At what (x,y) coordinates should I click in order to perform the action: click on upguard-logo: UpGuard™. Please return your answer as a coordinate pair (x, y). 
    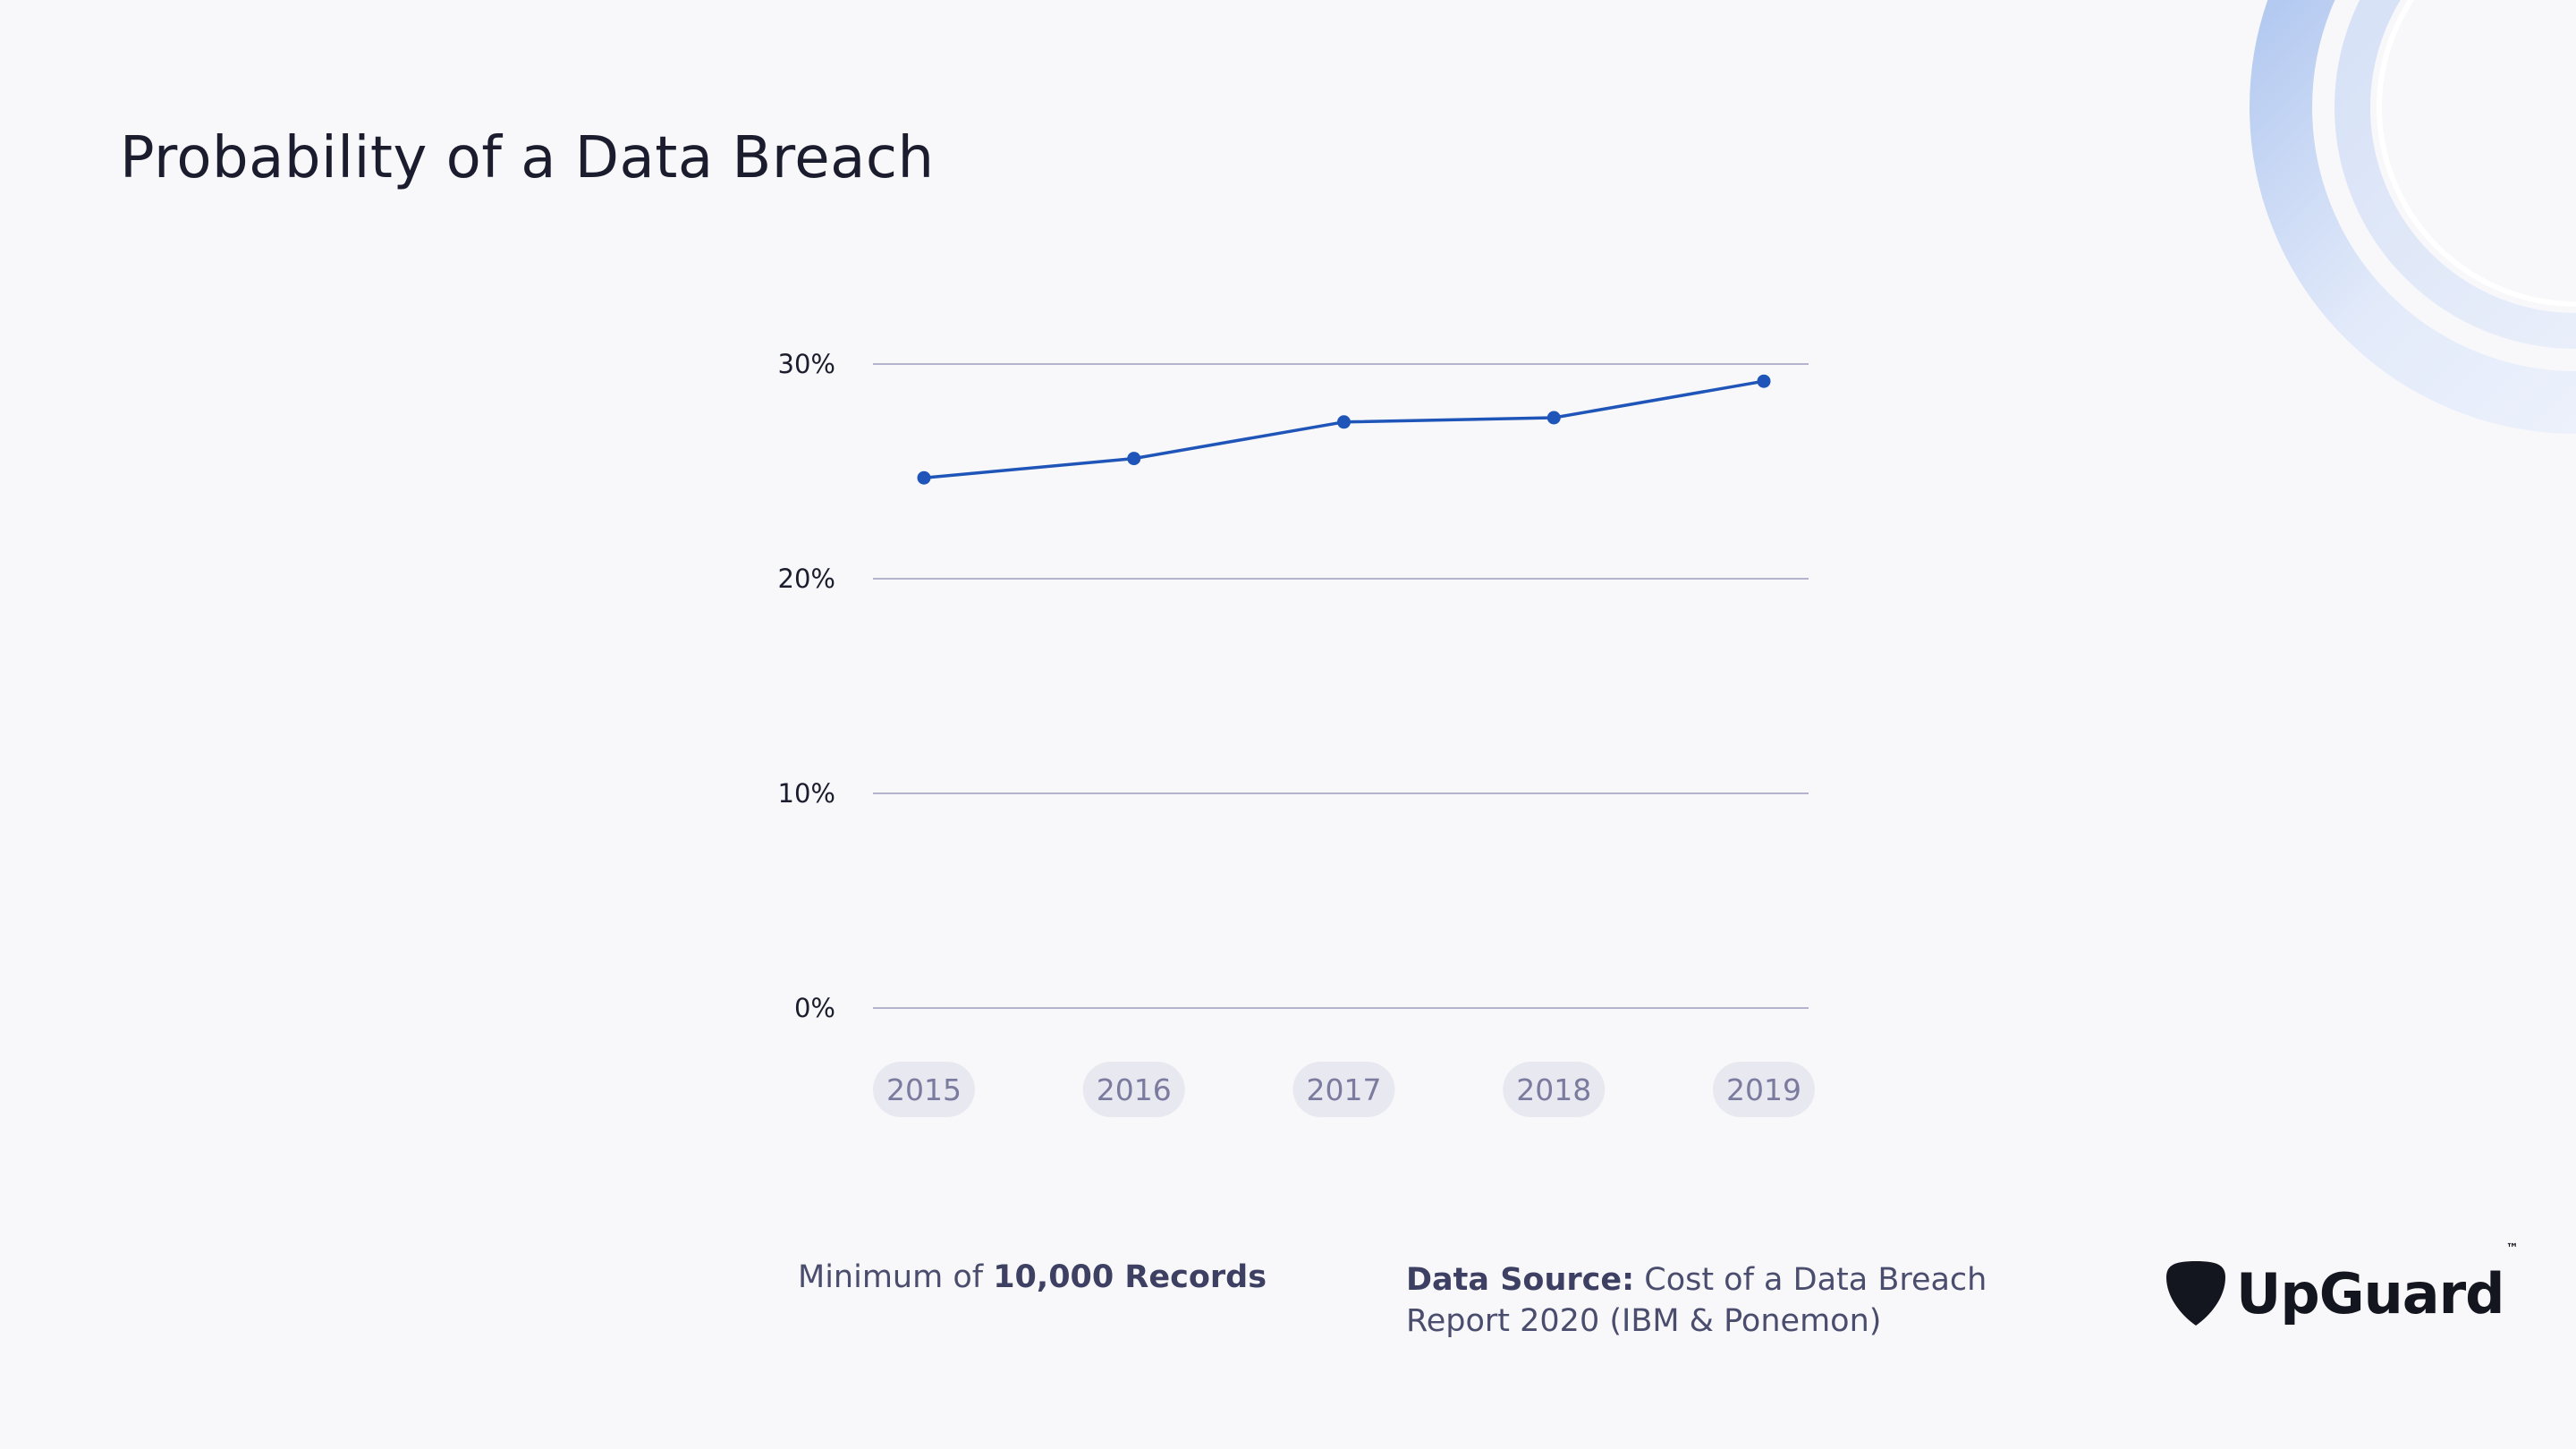
    Looking at the image, I should click on (2342, 1284).